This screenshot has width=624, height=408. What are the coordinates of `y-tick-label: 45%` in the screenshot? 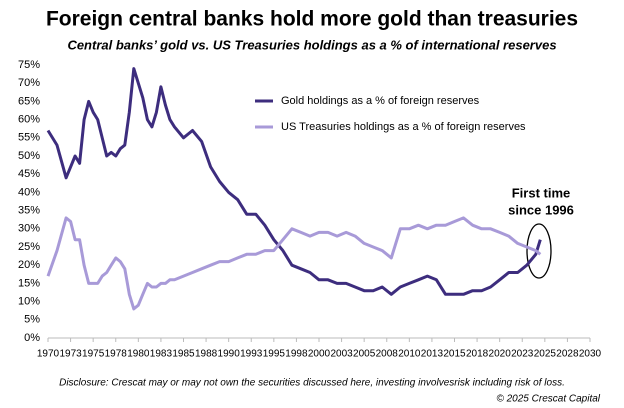 It's located at (29, 174).